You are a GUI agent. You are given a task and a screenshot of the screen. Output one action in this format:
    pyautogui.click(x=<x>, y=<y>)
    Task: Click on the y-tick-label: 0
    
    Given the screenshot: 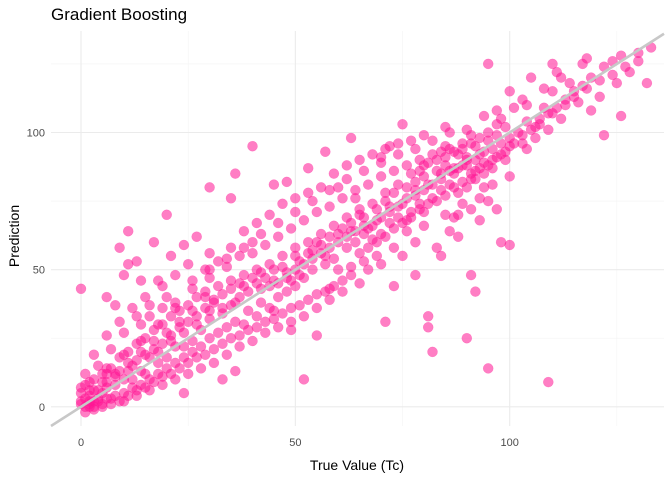 What is the action you would take?
    pyautogui.click(x=42, y=408)
    